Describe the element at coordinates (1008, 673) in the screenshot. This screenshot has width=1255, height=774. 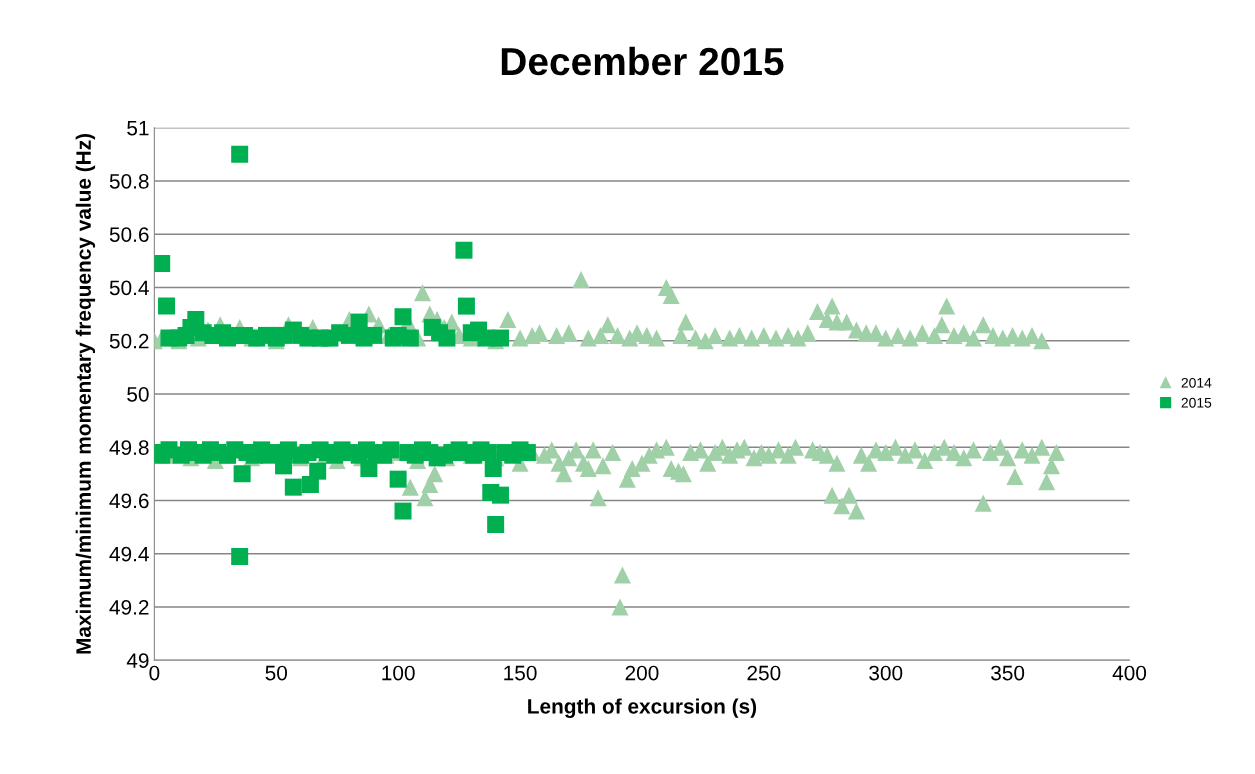
I see `x-tick-label: 350` at that location.